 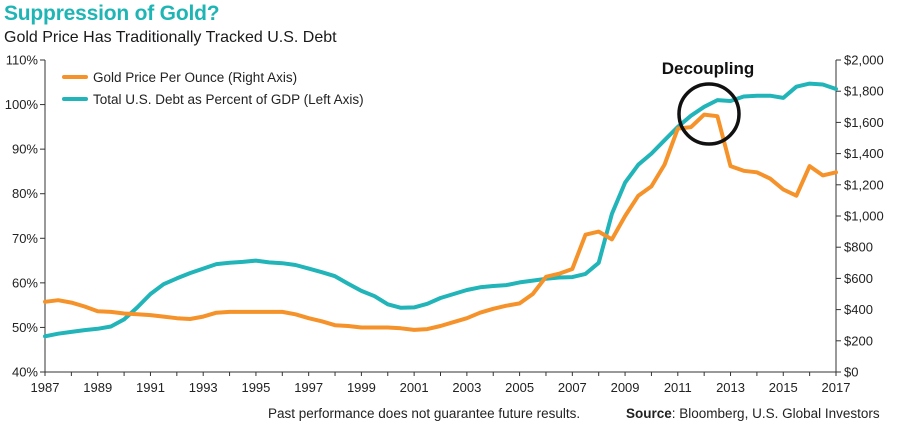 I want to click on left-tick-label: 40%, so click(x=25, y=372).